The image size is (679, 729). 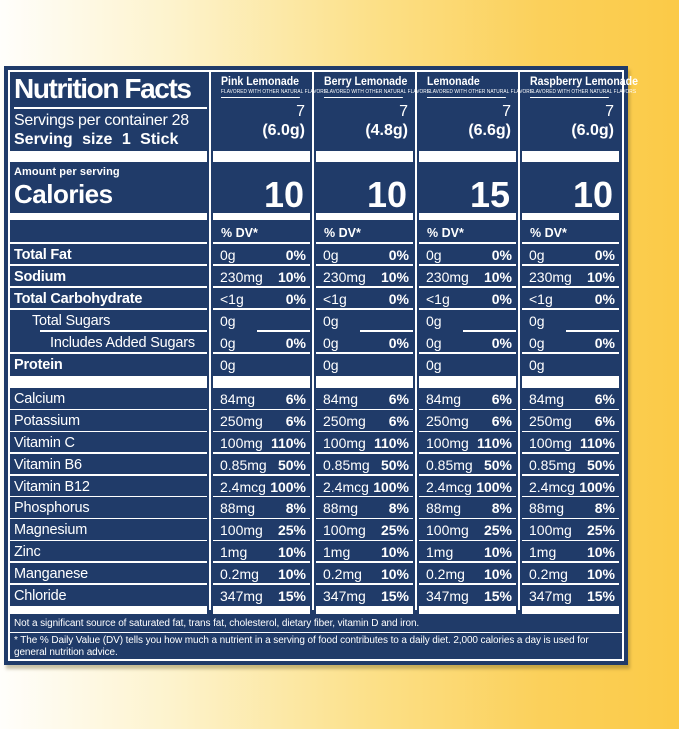 What do you see at coordinates (108, 574) in the screenshot?
I see `mineral-name: Manganese` at bounding box center [108, 574].